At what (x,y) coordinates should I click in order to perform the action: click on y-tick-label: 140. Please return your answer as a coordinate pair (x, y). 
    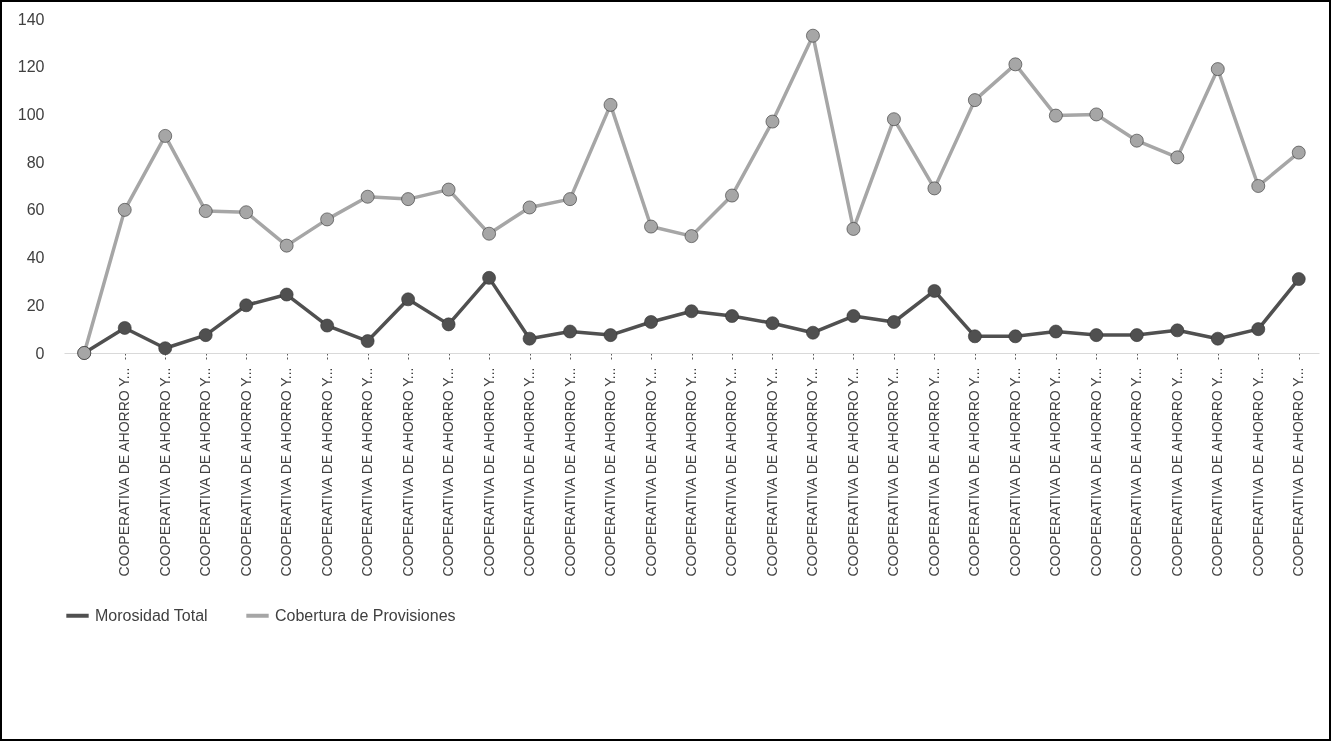
    Looking at the image, I should click on (31, 19).